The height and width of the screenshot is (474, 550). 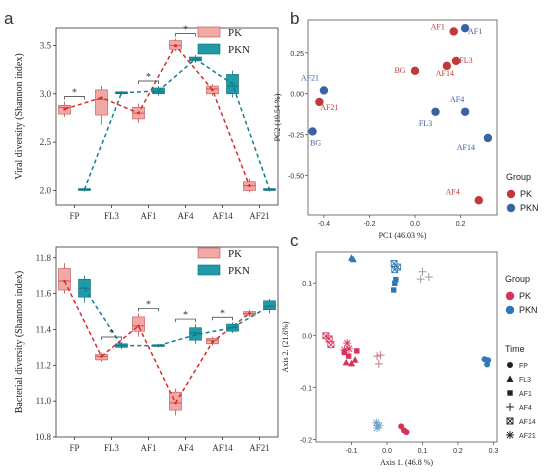 I want to click on x-tick-label: 0.1, so click(x=423, y=451).